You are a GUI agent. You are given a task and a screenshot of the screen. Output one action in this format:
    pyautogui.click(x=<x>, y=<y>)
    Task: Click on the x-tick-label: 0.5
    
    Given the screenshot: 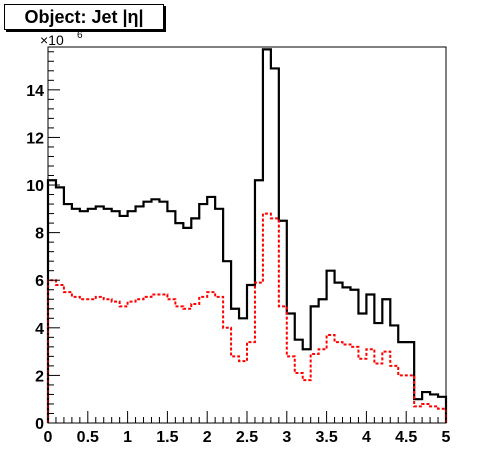 What is the action you would take?
    pyautogui.click(x=88, y=437)
    